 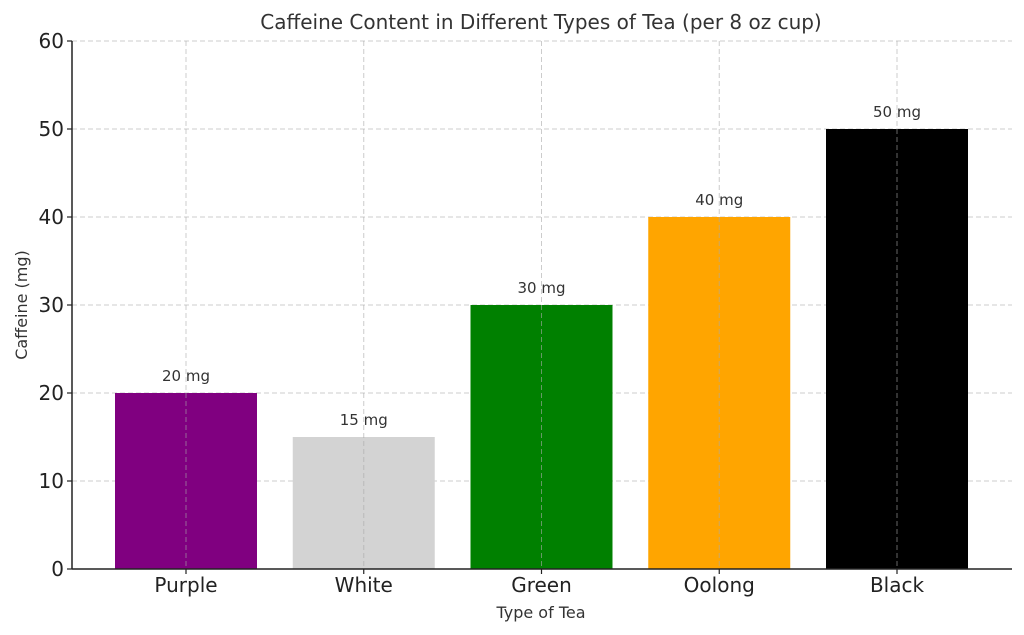 I want to click on y-tick-label: 0, so click(x=57, y=569).